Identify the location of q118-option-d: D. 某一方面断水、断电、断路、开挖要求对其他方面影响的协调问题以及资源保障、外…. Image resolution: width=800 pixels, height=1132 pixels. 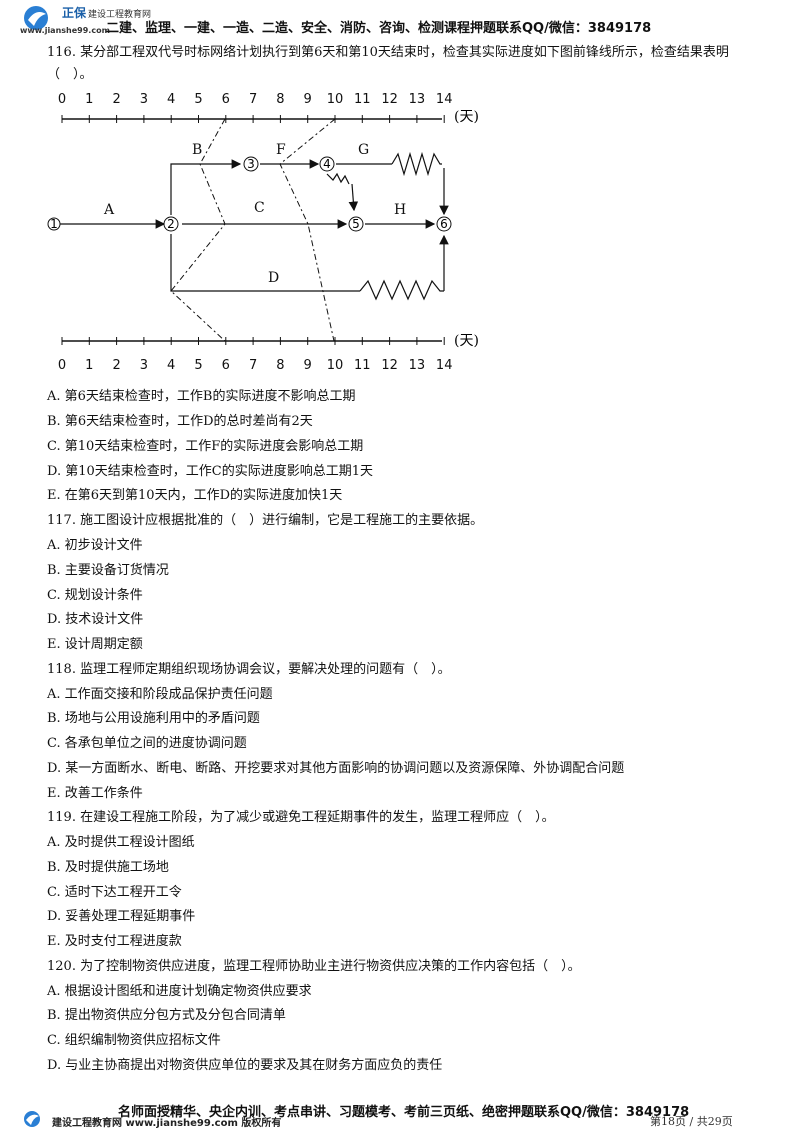
(336, 768).